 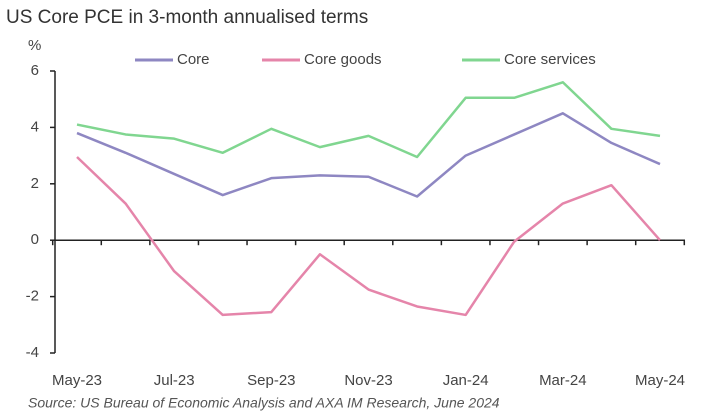 What do you see at coordinates (271, 380) in the screenshot?
I see `x-tick-label: Sep-23` at bounding box center [271, 380].